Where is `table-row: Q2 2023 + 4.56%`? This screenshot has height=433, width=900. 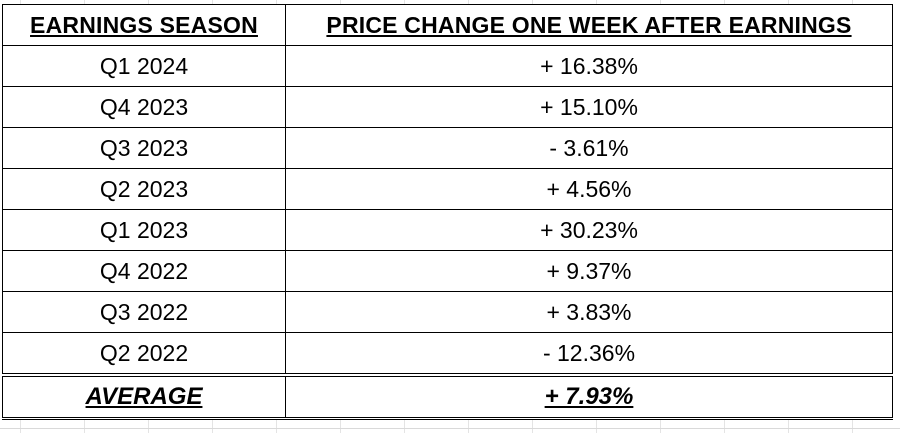
table-row: Q2 2023 + 4.56% is located at coordinates (447, 189).